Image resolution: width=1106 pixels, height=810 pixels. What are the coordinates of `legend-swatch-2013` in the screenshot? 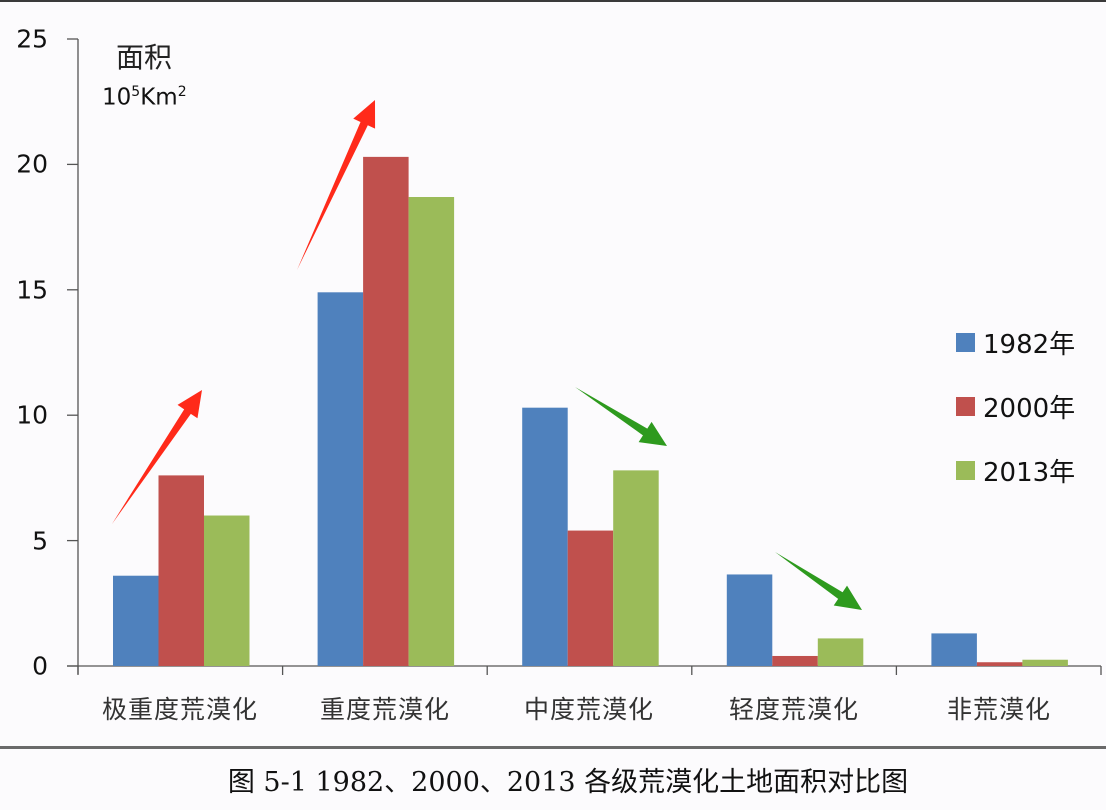 It's located at (965, 470).